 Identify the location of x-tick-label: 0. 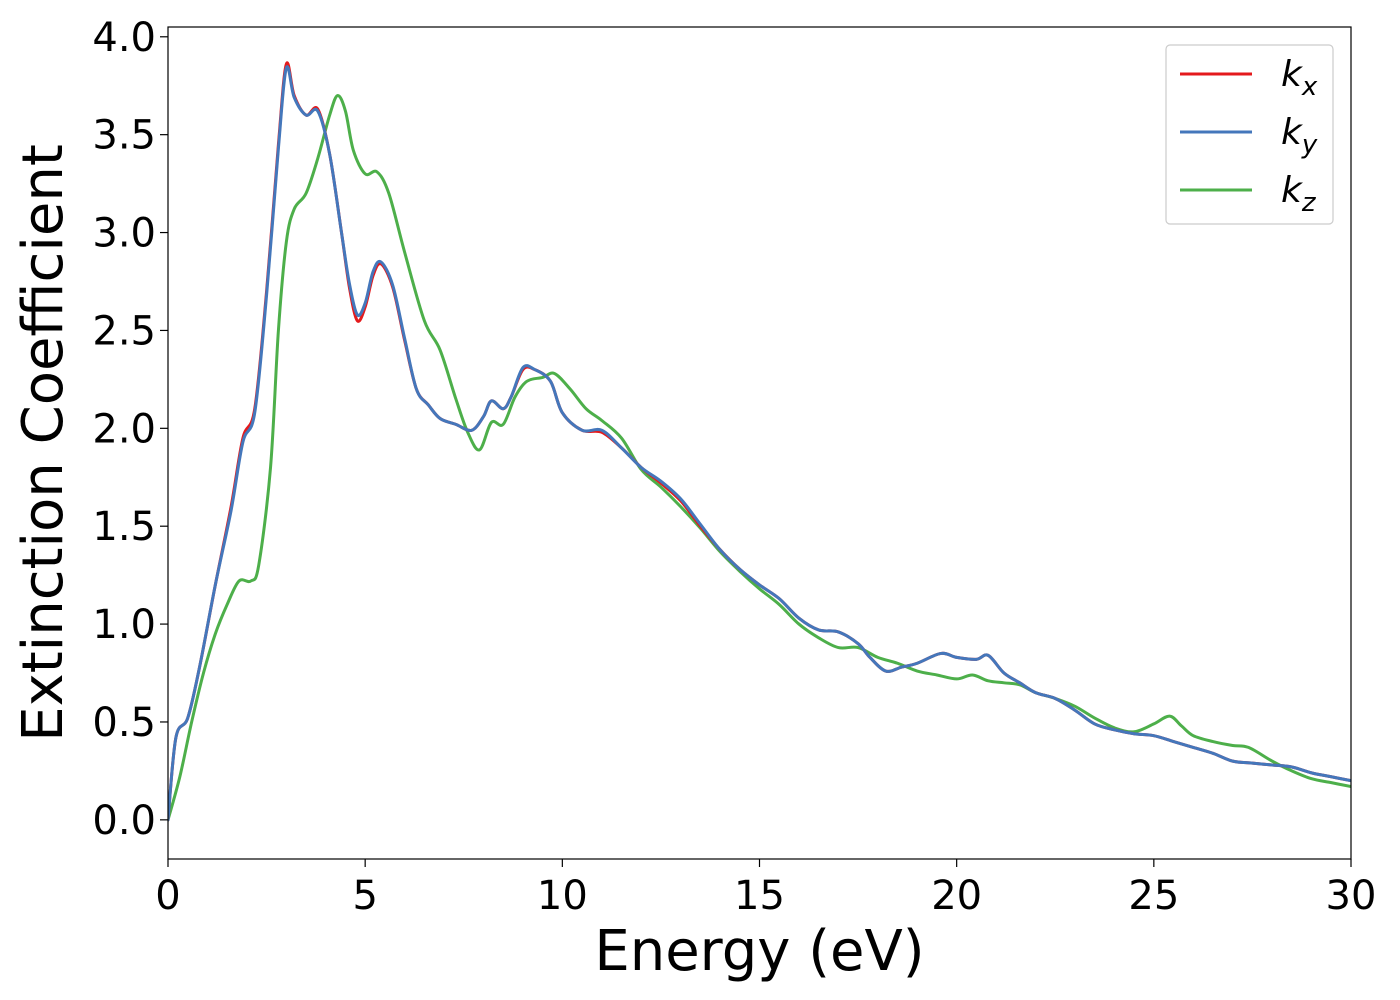
(167, 896).